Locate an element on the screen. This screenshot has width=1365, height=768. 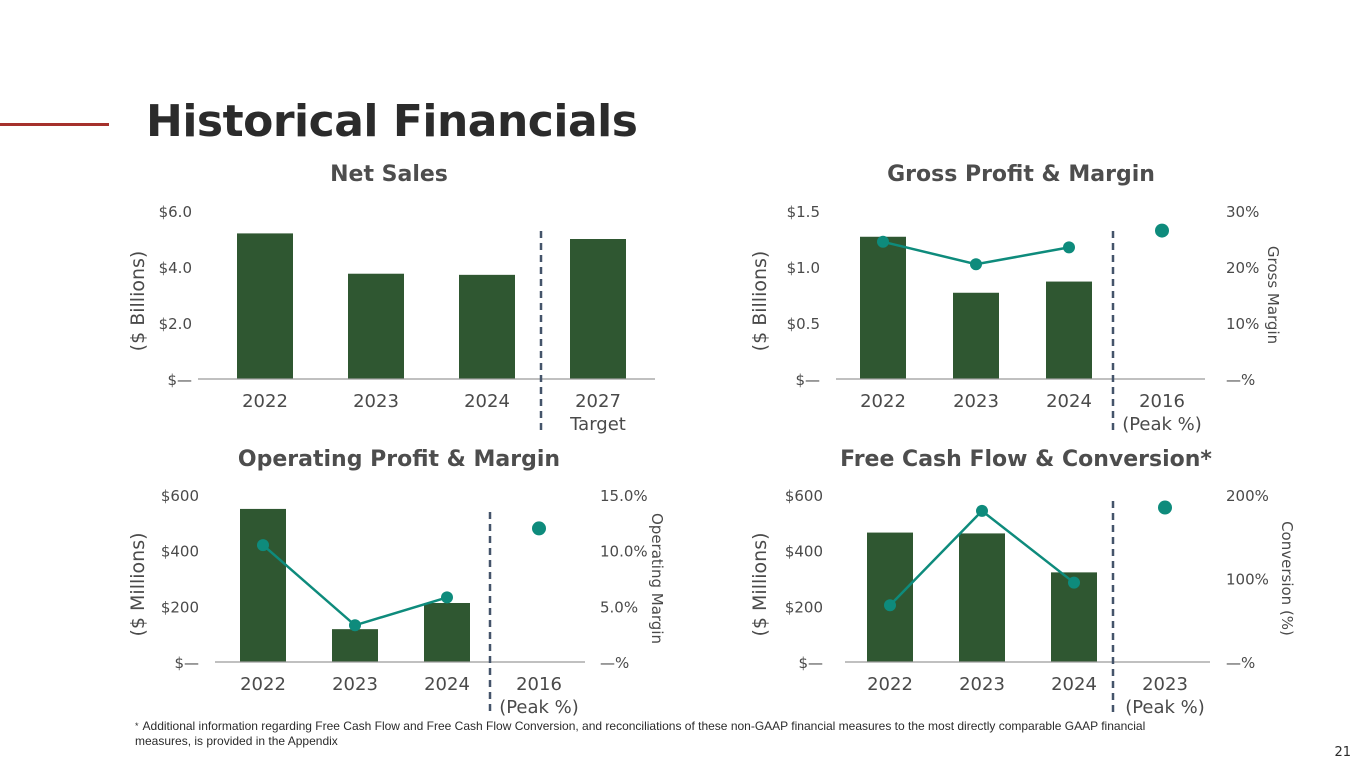
gross-profit-category-label: 2022 is located at coordinates (883, 401).